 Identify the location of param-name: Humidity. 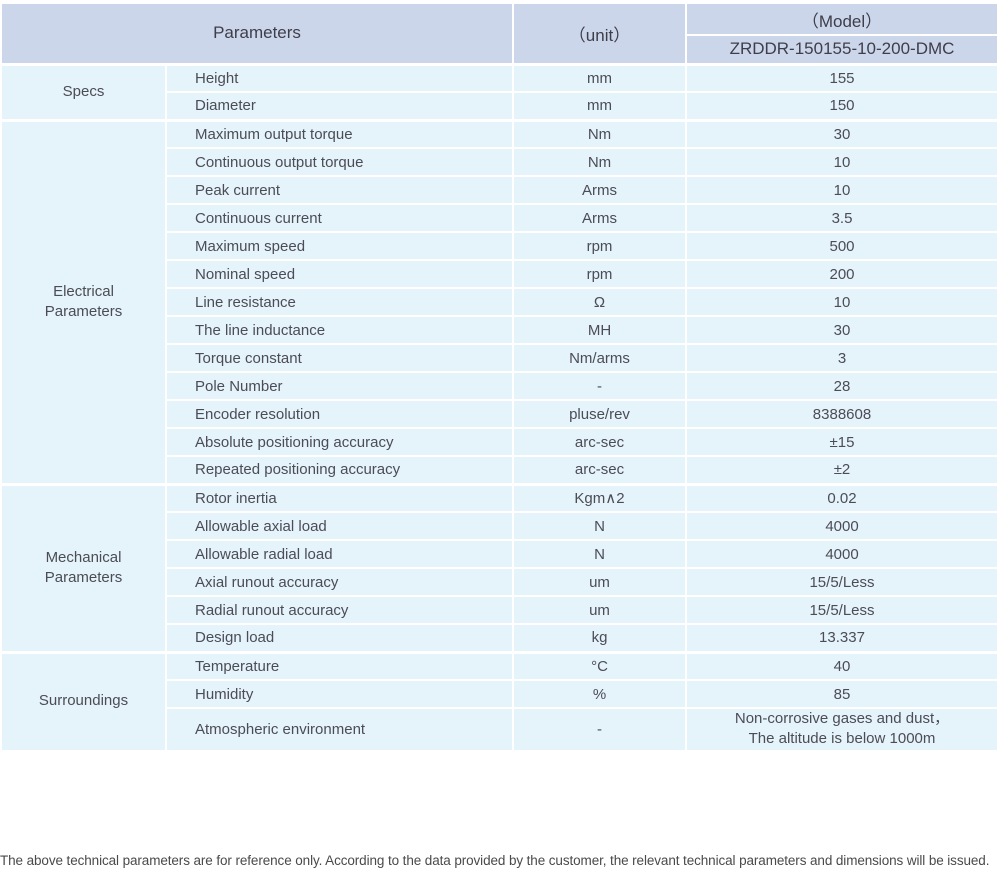
(339, 694).